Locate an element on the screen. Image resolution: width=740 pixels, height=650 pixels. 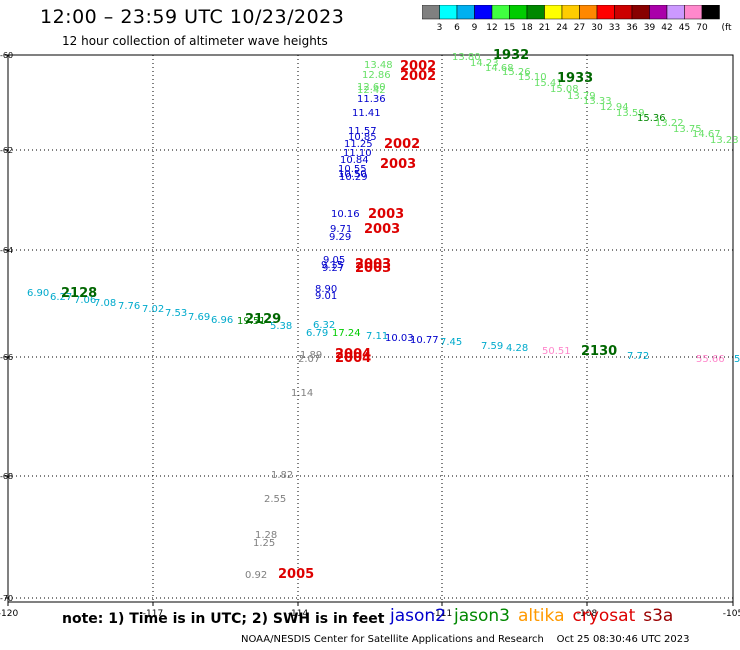
wave-height-reading: 15.10 is located at coordinates (532, 77).